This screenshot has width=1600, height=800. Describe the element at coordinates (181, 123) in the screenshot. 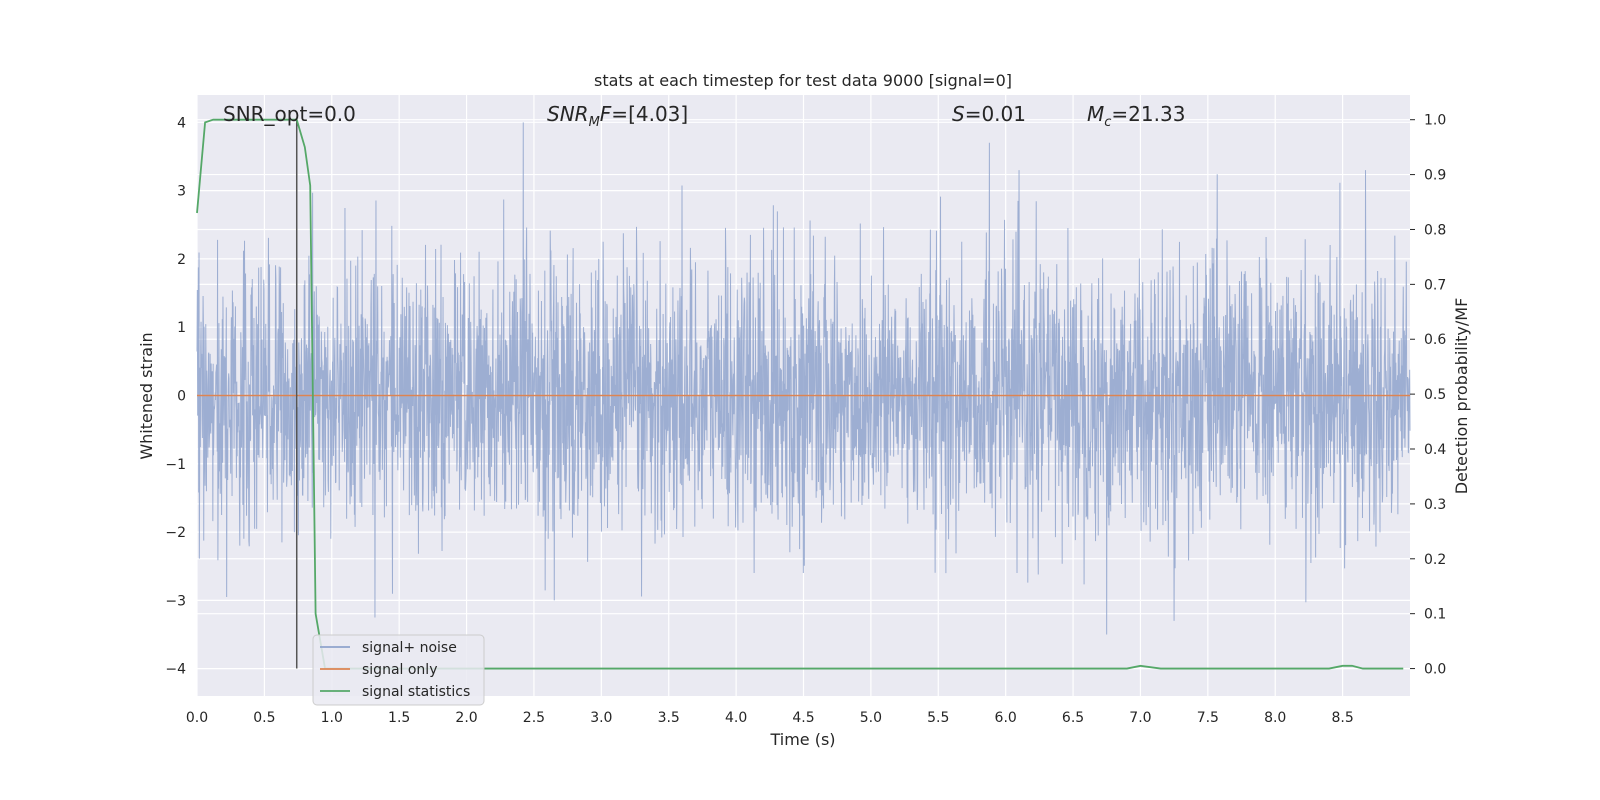

I see `y-left-tick-label: 4` at that location.